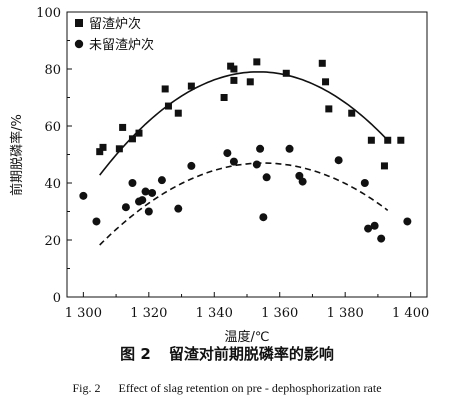 The height and width of the screenshot is (406, 454). Describe the element at coordinates (17, 155) in the screenshot. I see `y-axis-label: 前期脱磷率/%` at that location.